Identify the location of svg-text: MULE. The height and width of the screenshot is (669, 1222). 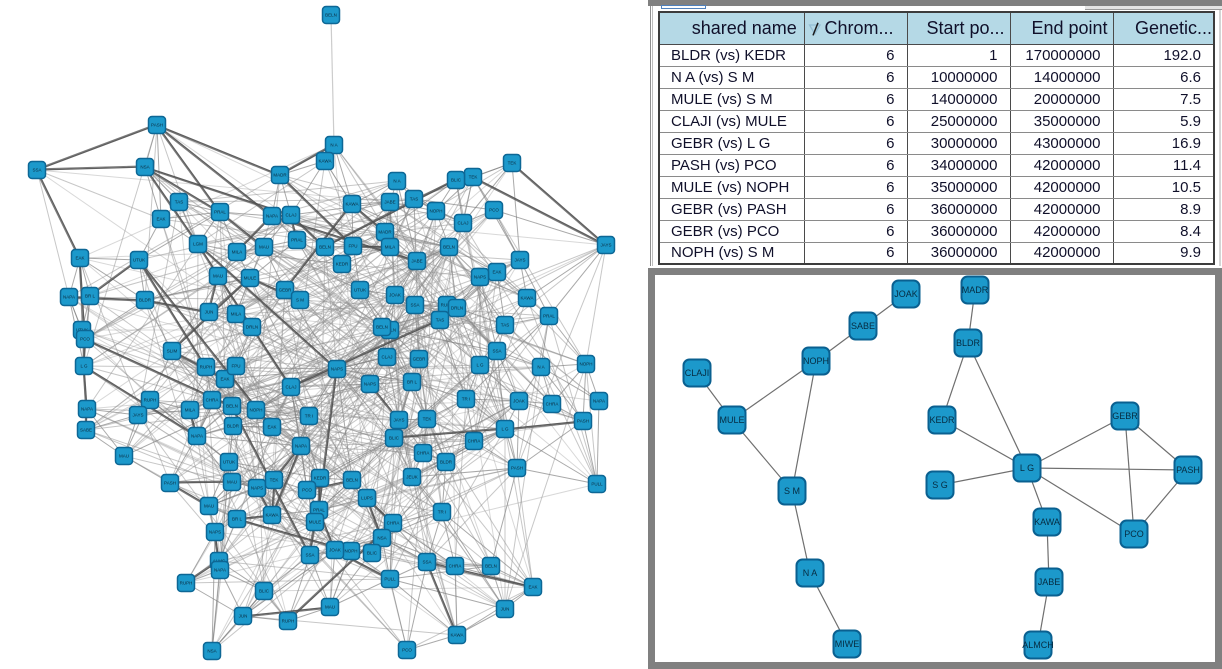
(315, 522).